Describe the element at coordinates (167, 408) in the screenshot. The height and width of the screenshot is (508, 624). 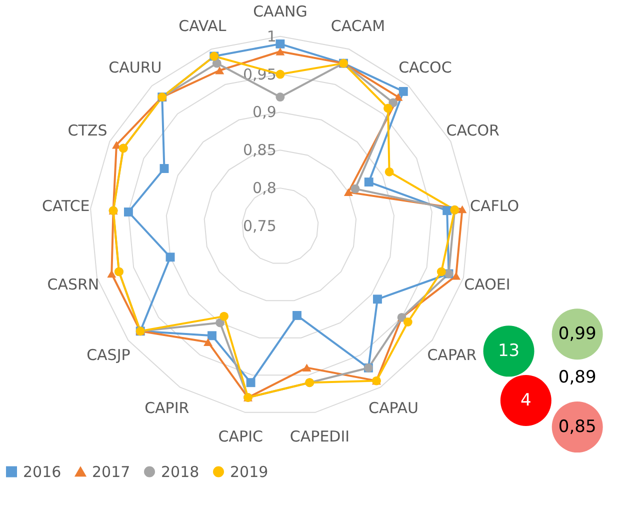
I see `spoke-label: CAPIR` at that location.